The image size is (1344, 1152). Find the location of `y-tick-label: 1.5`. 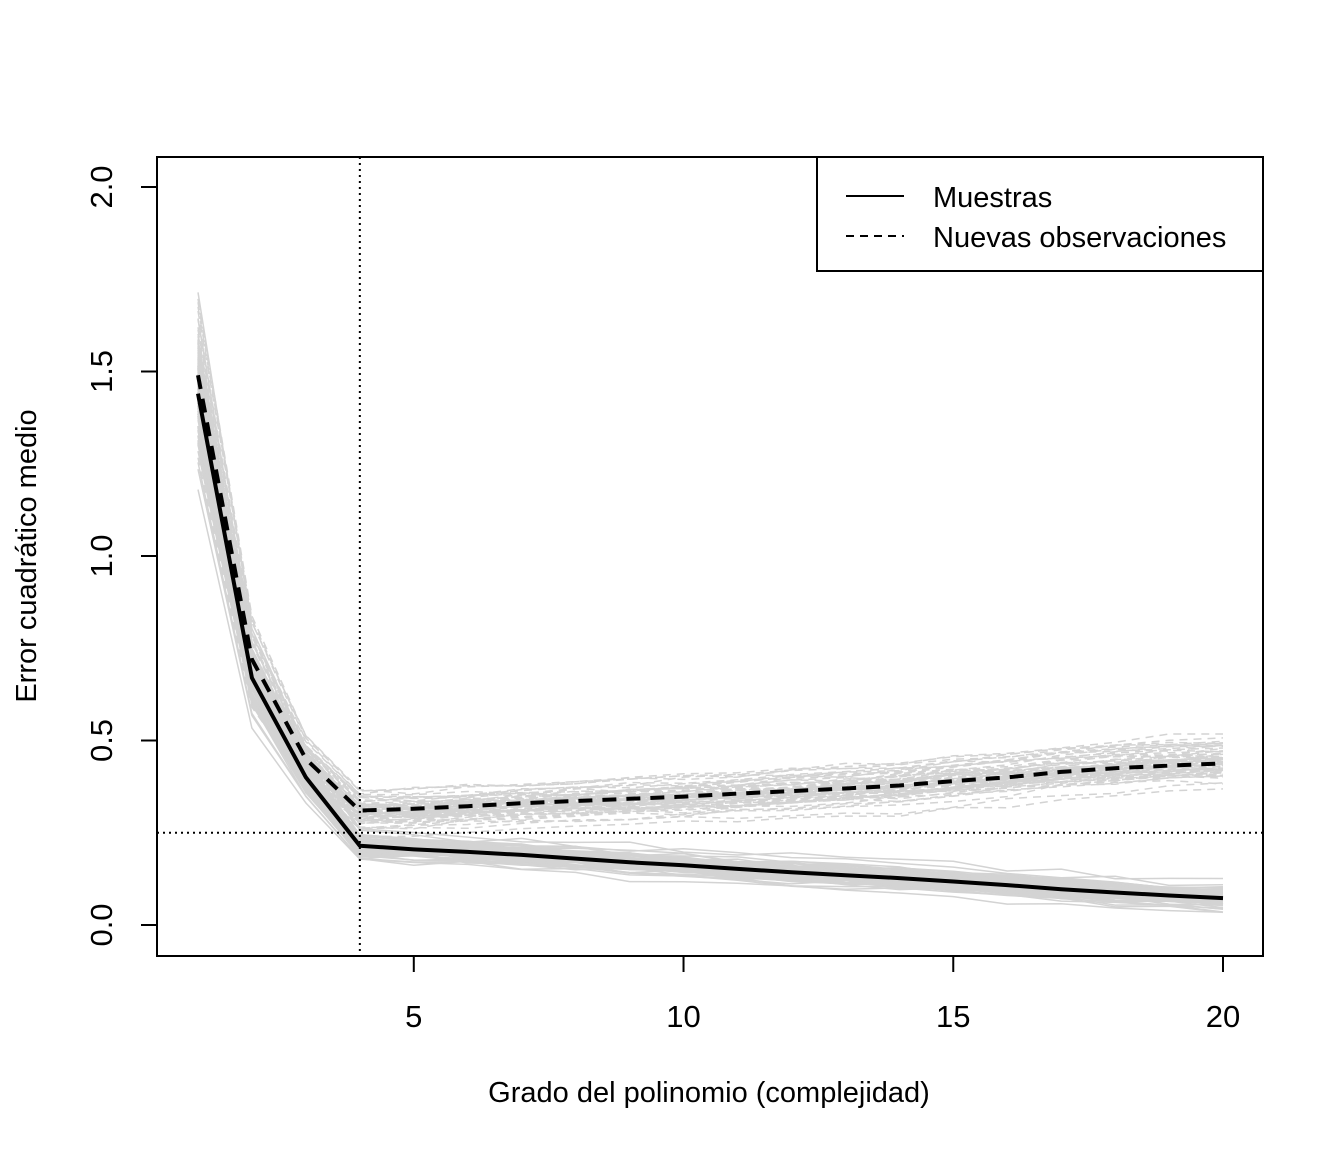

y-tick-label: 1.5 is located at coordinates (101, 371).